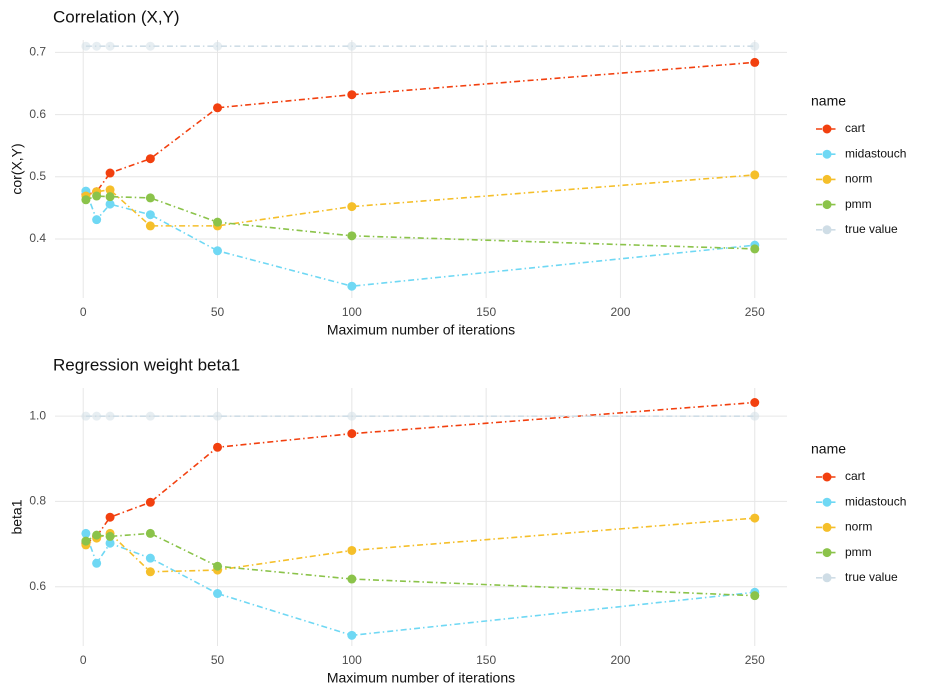 The image size is (929, 696). What do you see at coordinates (37, 52) in the screenshot?
I see `y-tick-label: 0.7` at bounding box center [37, 52].